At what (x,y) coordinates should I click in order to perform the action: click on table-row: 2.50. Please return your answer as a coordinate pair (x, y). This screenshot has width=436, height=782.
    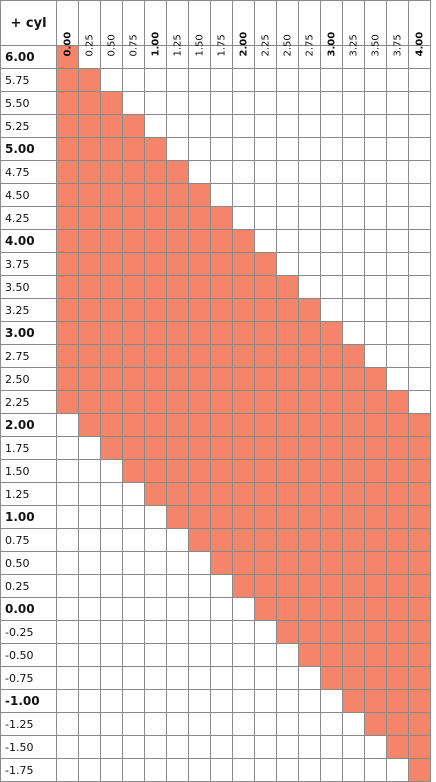
    Looking at the image, I should click on (215, 379).